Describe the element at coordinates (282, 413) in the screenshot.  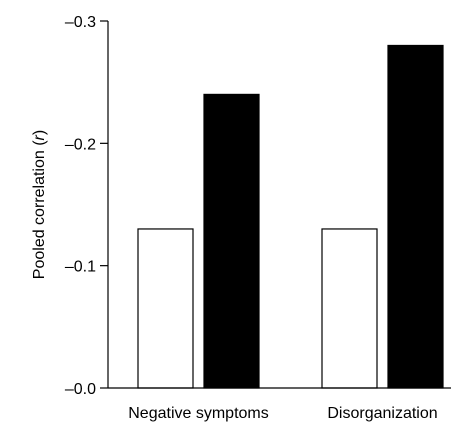
I see `x-category-labels: Negative symptoms Disorganization` at that location.